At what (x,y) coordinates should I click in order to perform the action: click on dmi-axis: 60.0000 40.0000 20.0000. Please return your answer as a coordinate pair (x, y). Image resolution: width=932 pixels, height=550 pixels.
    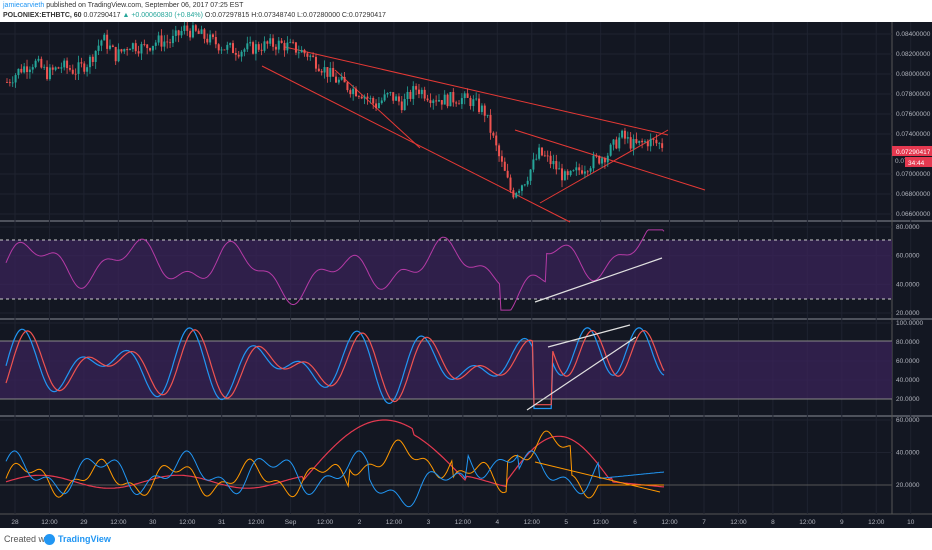
    Looking at the image, I should click on (908, 453).